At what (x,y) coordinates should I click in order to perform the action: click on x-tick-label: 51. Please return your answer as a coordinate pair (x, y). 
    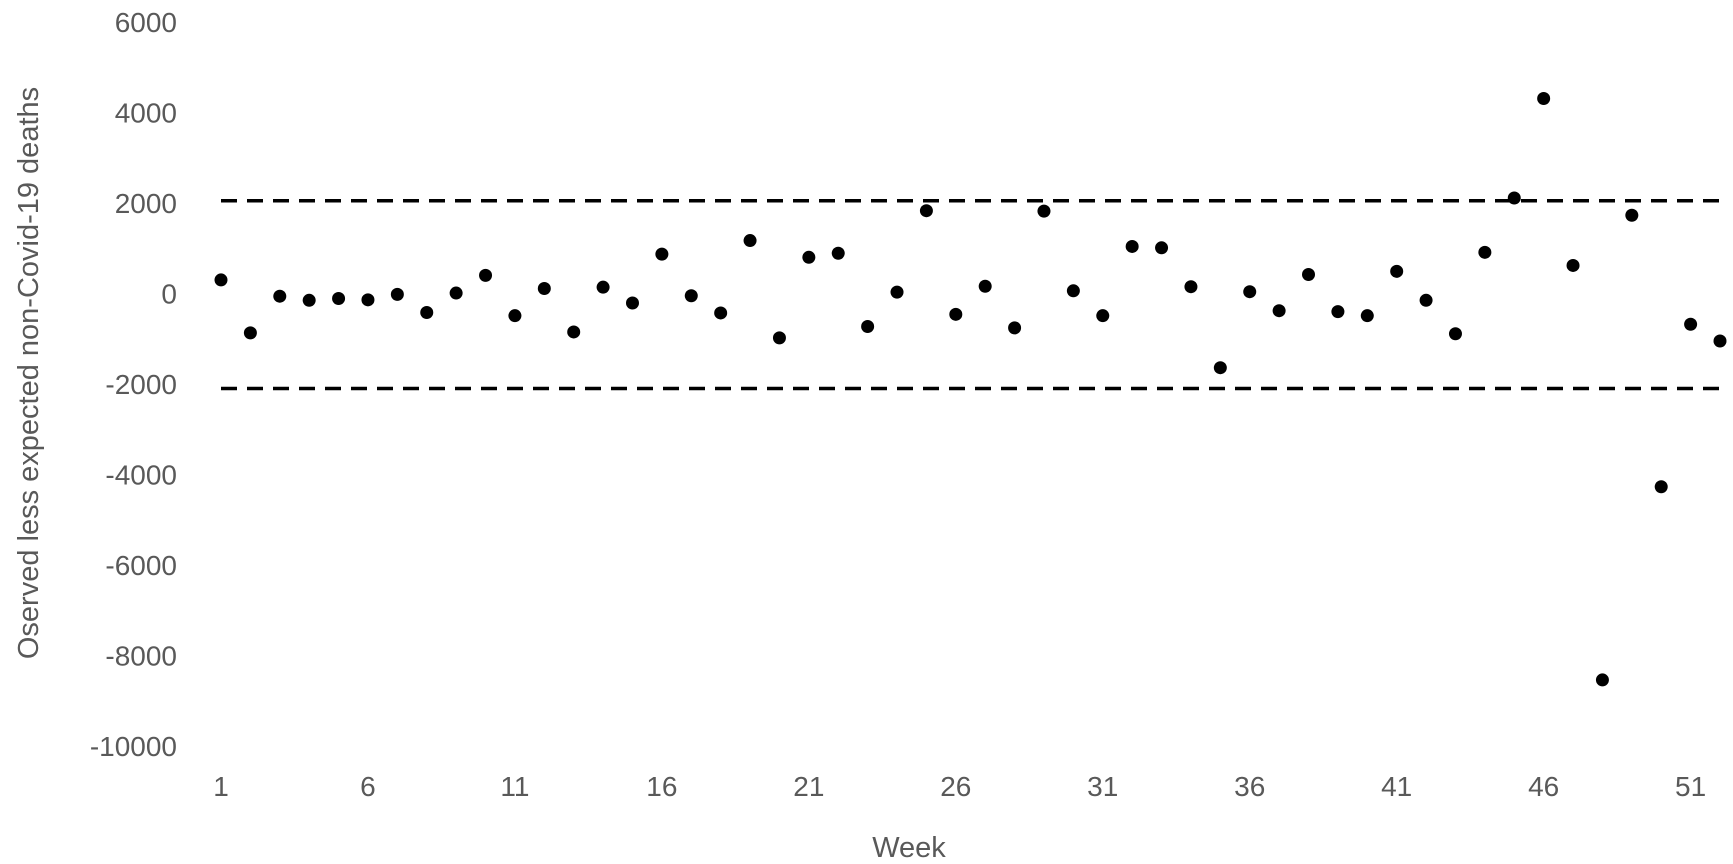
    Looking at the image, I should click on (1690, 786).